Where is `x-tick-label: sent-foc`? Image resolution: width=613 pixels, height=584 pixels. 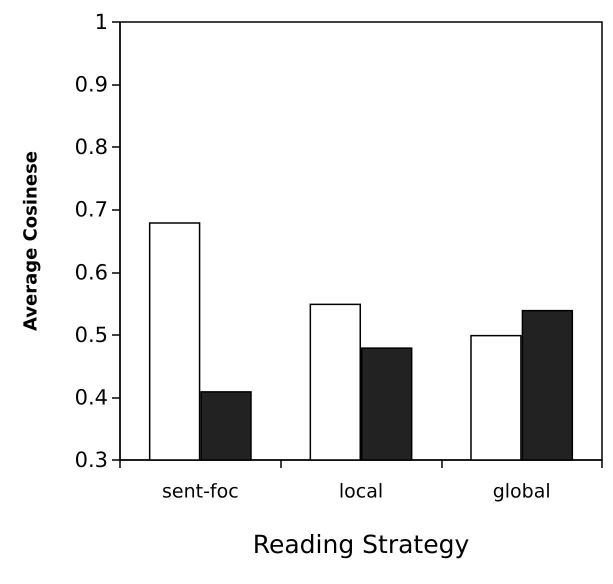 x-tick-label: sent-foc is located at coordinates (200, 491).